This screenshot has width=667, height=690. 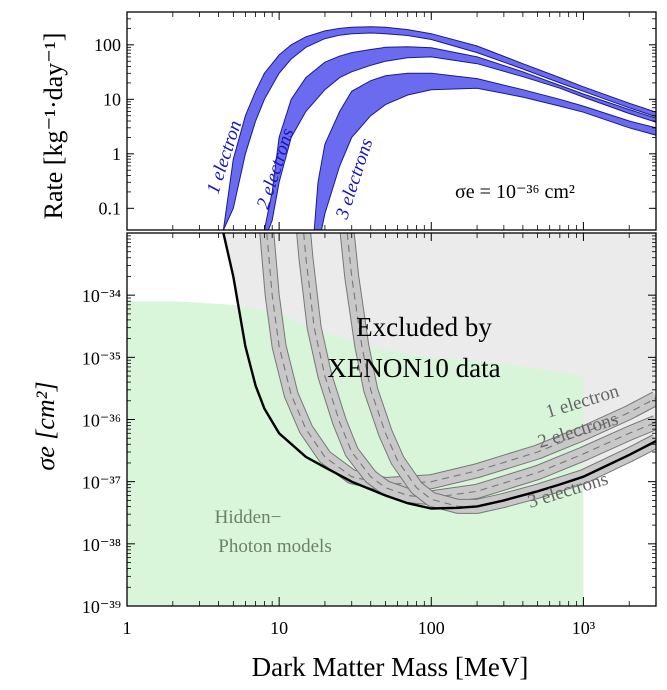 I want to click on excluded-label-line1: Excluded by, so click(x=424, y=327).